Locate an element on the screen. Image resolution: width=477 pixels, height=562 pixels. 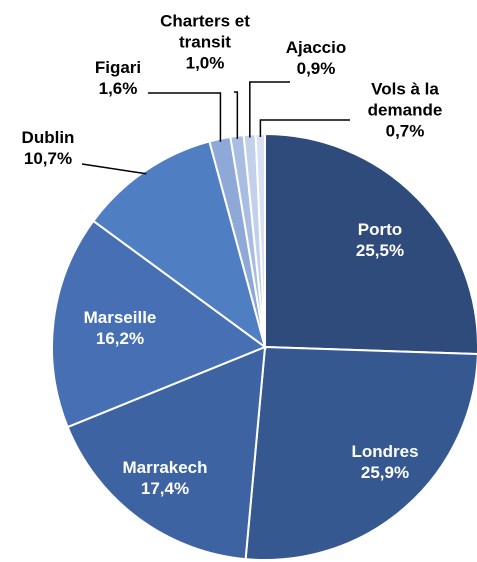
category-name: Londres is located at coordinates (385, 451).